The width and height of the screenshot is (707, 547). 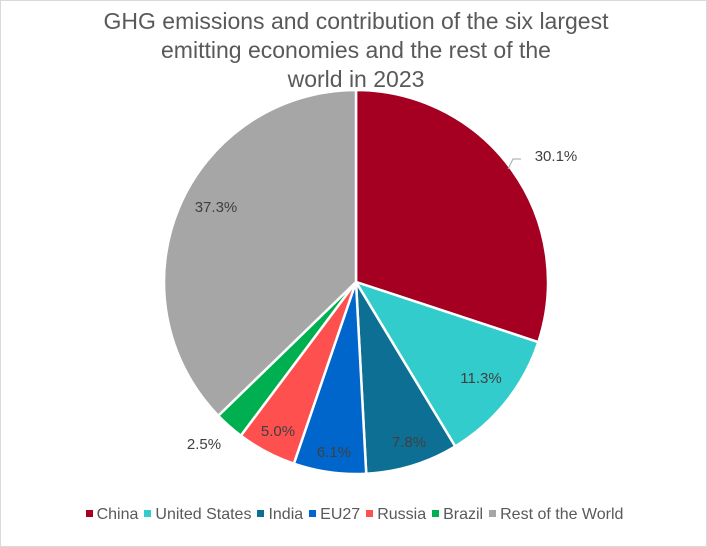 I want to click on legend-item-china: China, so click(x=112, y=515).